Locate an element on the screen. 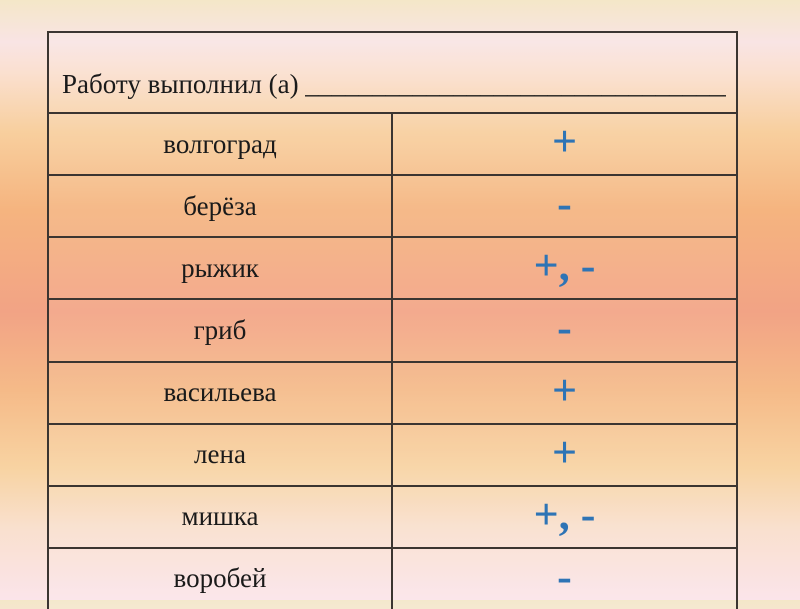  word-text: гриб is located at coordinates (220, 329).